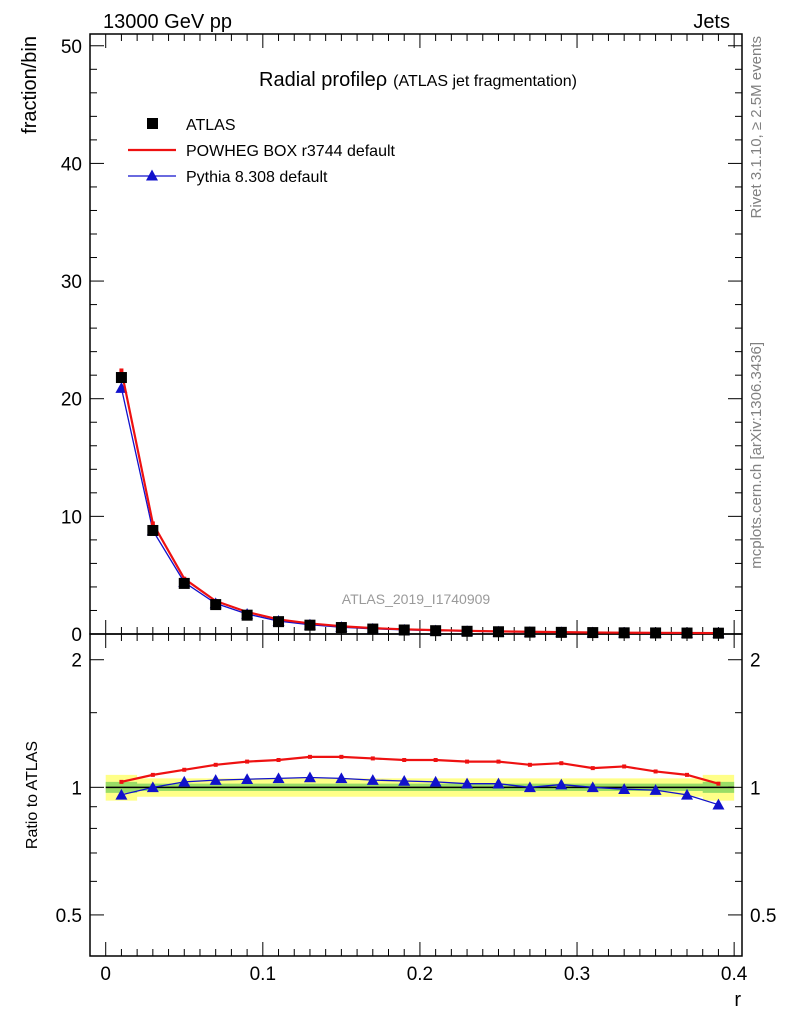 Image resolution: width=786 pixels, height=1024 pixels. Describe the element at coordinates (420, 974) in the screenshot. I see `x-tick-label: 0.2` at that location.